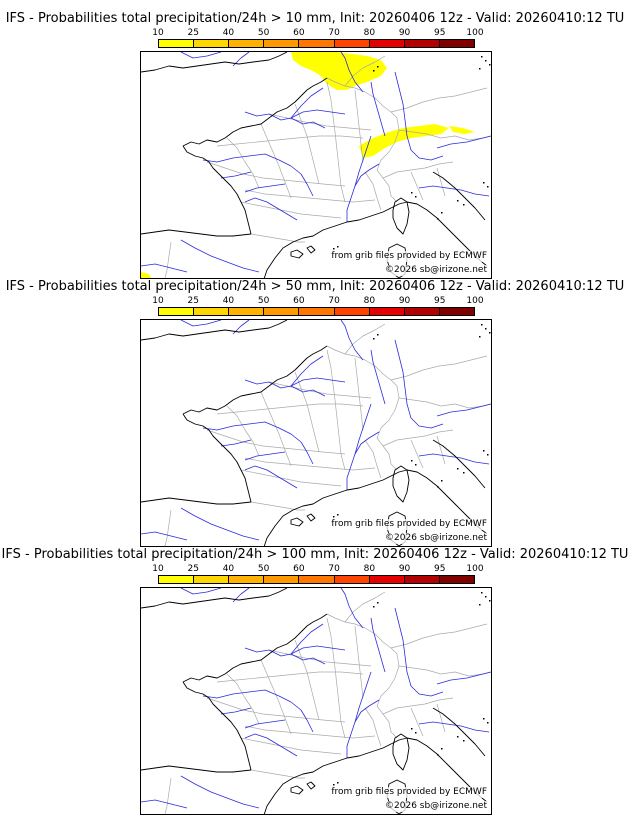 Image resolution: width=630 pixels, height=828 pixels. I want to click on colorbar-tick-label: 60, so click(299, 301).